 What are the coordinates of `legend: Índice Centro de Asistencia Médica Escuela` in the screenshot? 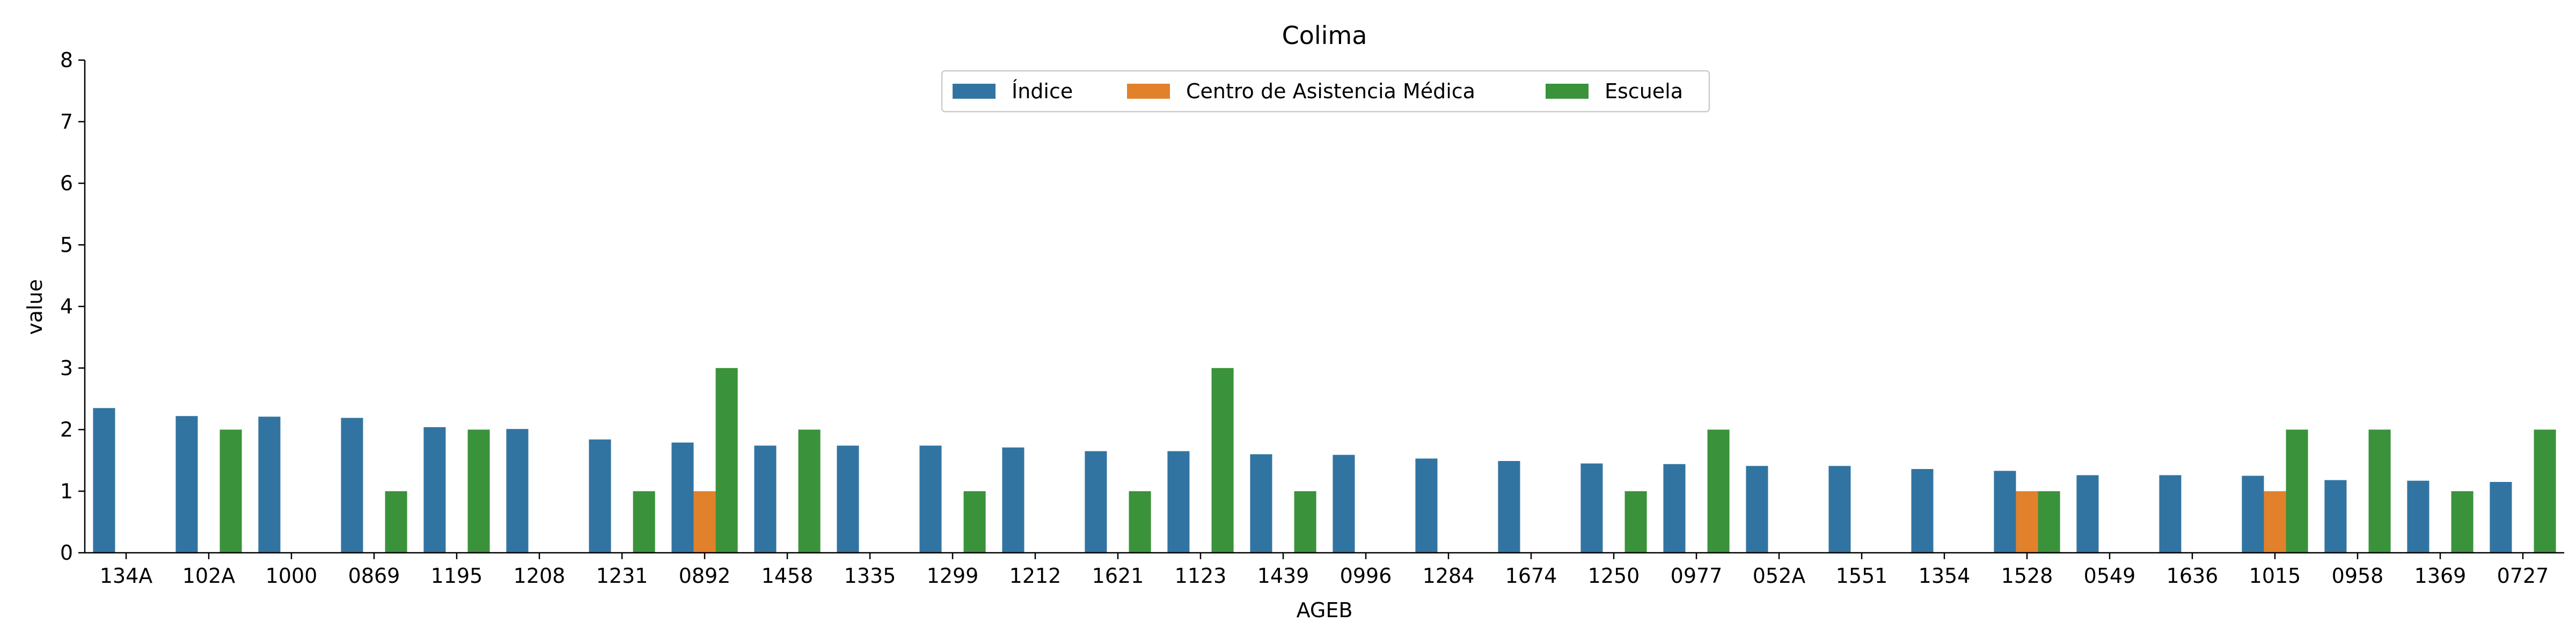 It's located at (1325, 91).